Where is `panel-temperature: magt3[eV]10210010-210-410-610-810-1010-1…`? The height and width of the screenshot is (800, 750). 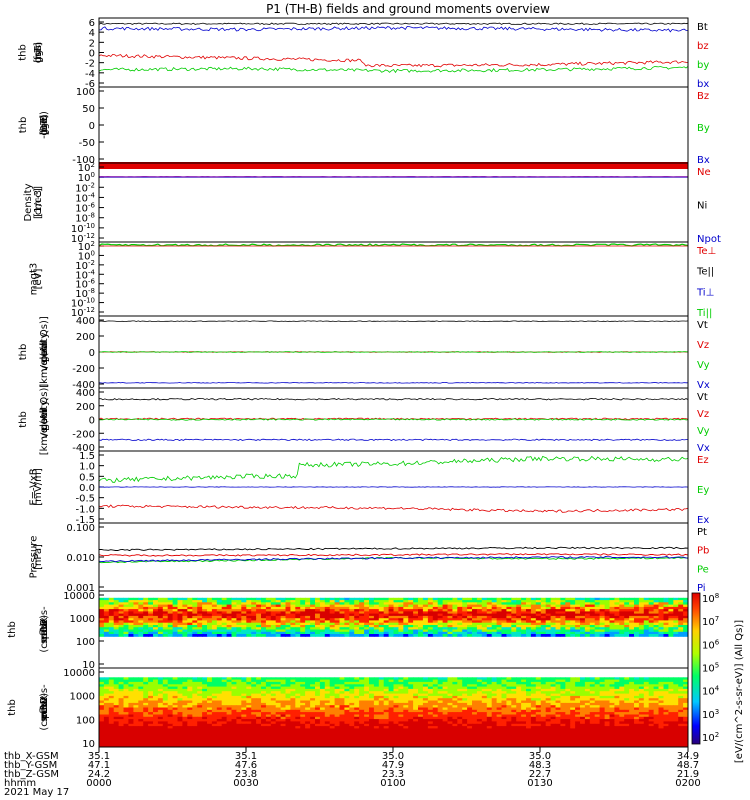
panel-temperature: magt3[eV]10210010-210-410-610-810-1010-1… is located at coordinates (373, 279).